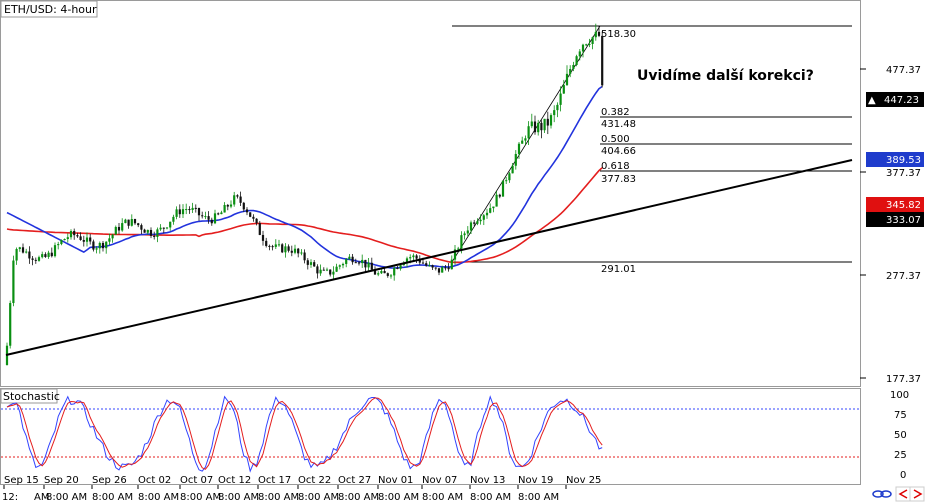 The width and height of the screenshot is (925, 503). What do you see at coordinates (618, 34) in the screenshot?
I see `fib-label: 518.30` at bounding box center [618, 34].